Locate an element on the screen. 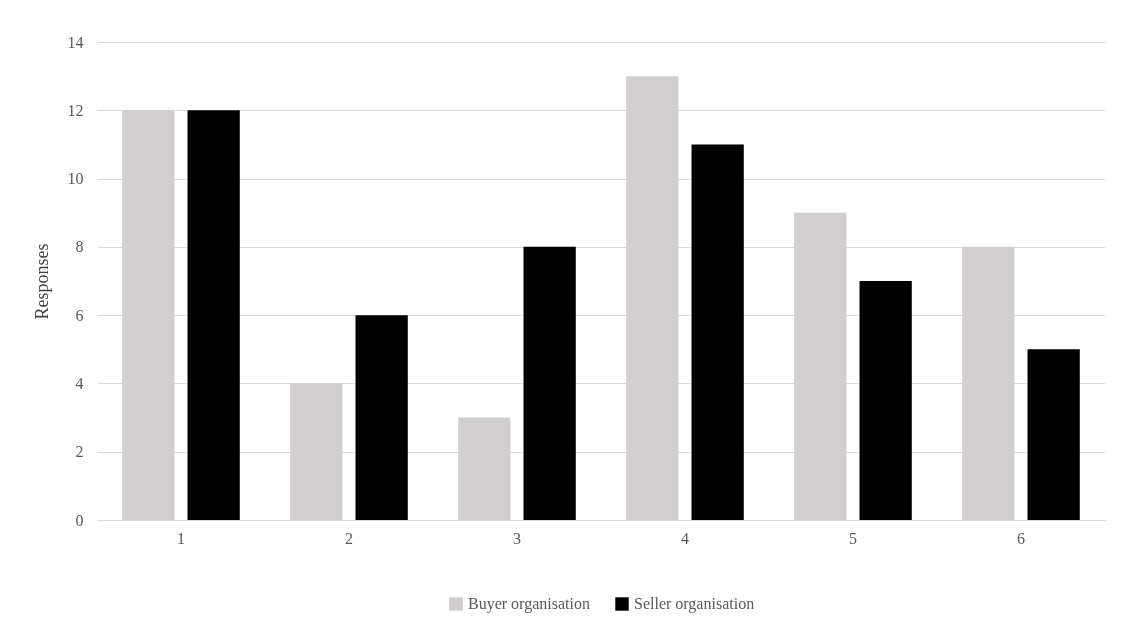  y-axis-title: Responses is located at coordinates (41, 281).